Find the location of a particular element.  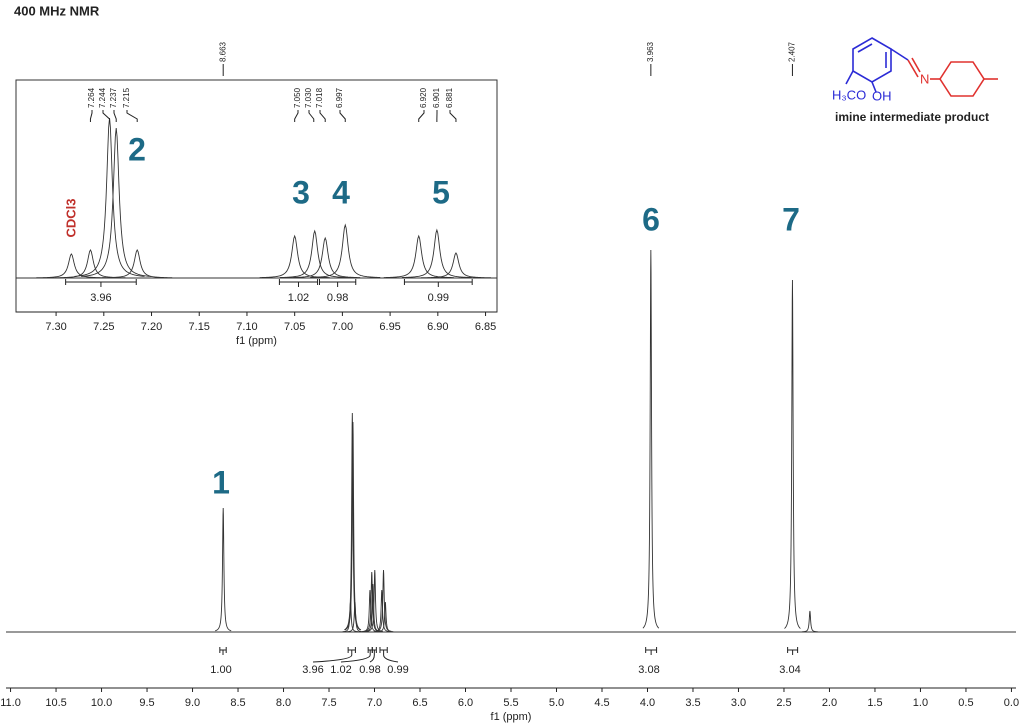

integral-label: 3.08 is located at coordinates (648, 670).